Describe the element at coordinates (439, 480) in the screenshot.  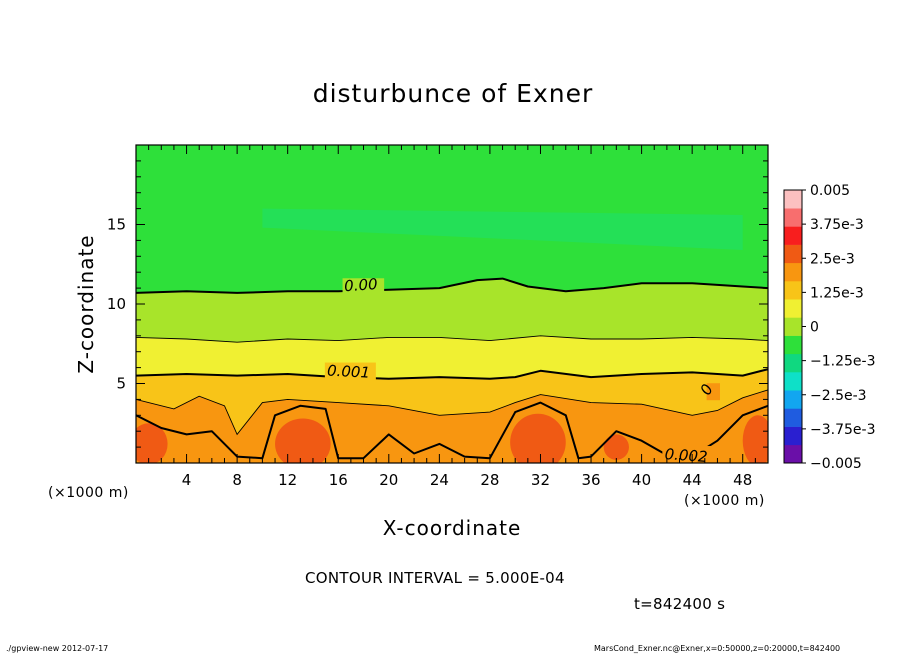
I see `x-tick-label: 24` at that location.